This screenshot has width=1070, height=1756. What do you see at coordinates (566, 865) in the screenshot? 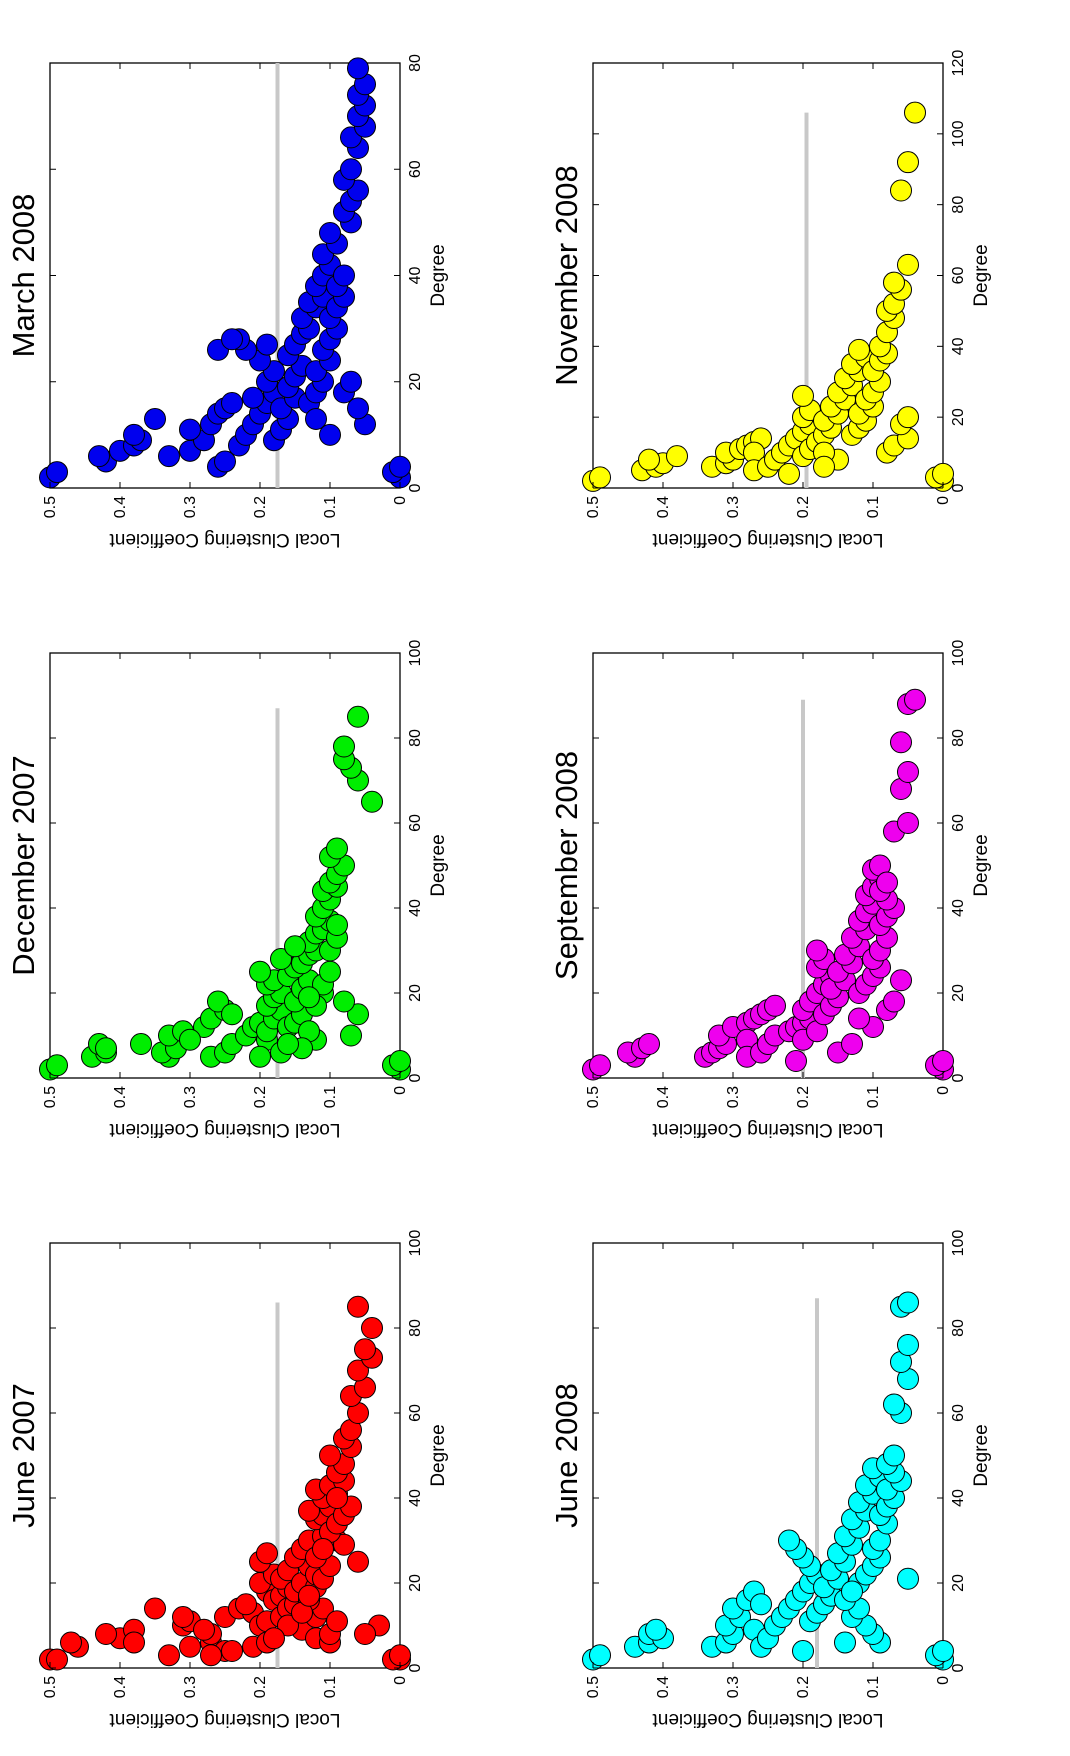
I see `chart-title: September 2008` at bounding box center [566, 865].